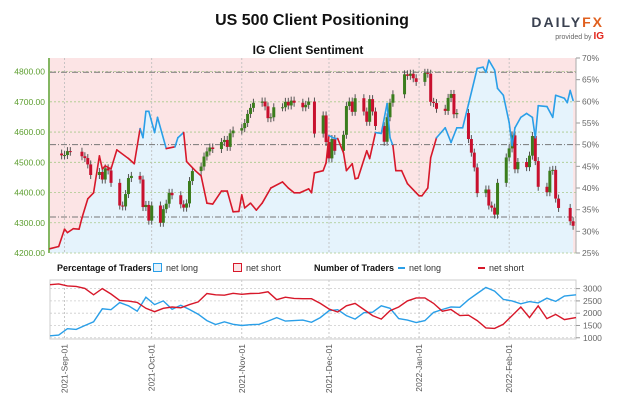  What do you see at coordinates (592, 301) in the screenshot?
I see `count-tick-label: 2500` at bounding box center [592, 301].